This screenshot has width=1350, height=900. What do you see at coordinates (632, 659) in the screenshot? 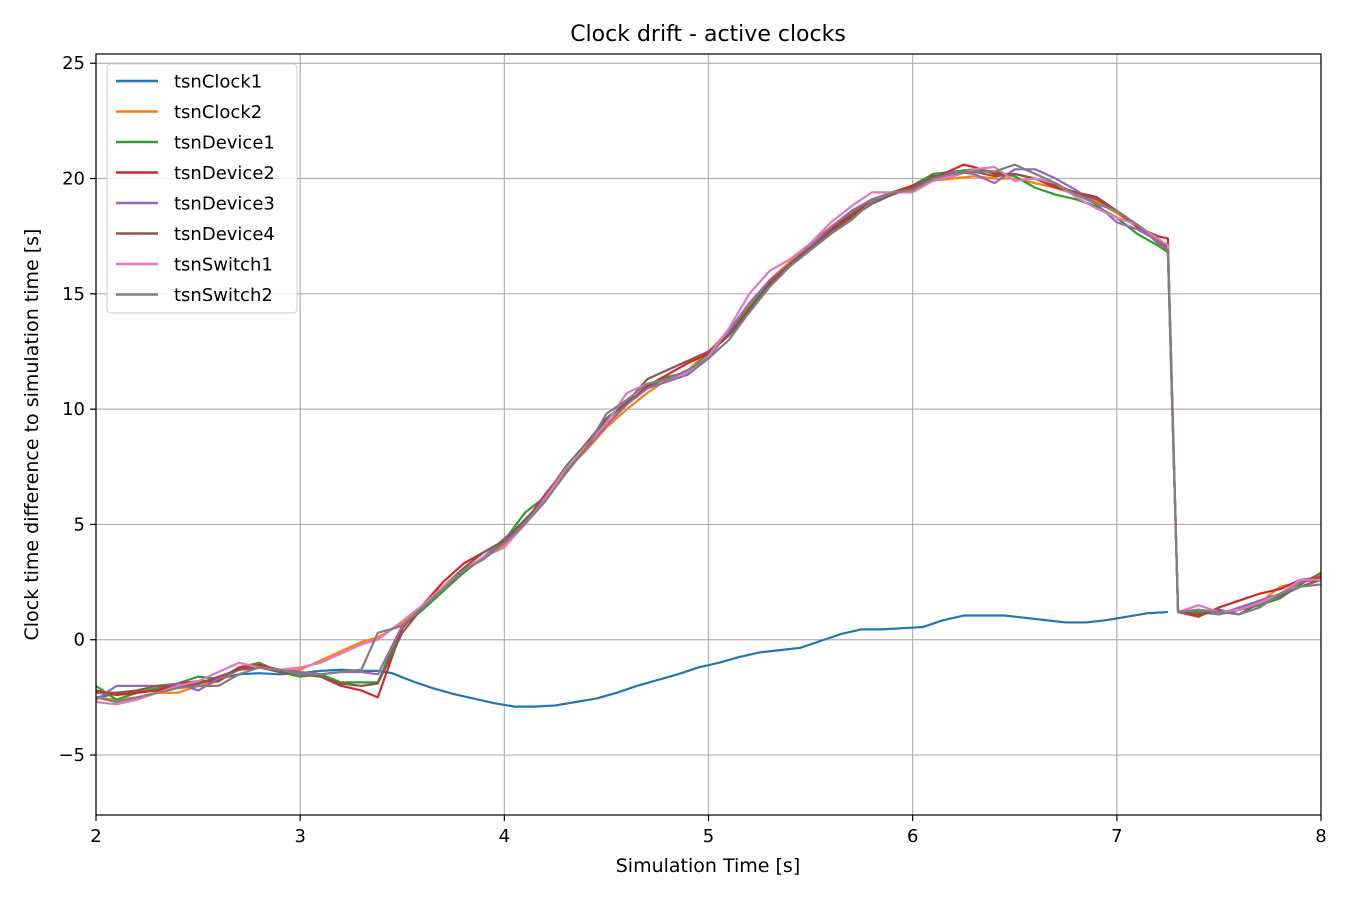
I see `series-line-tsnClock1` at bounding box center [632, 659].